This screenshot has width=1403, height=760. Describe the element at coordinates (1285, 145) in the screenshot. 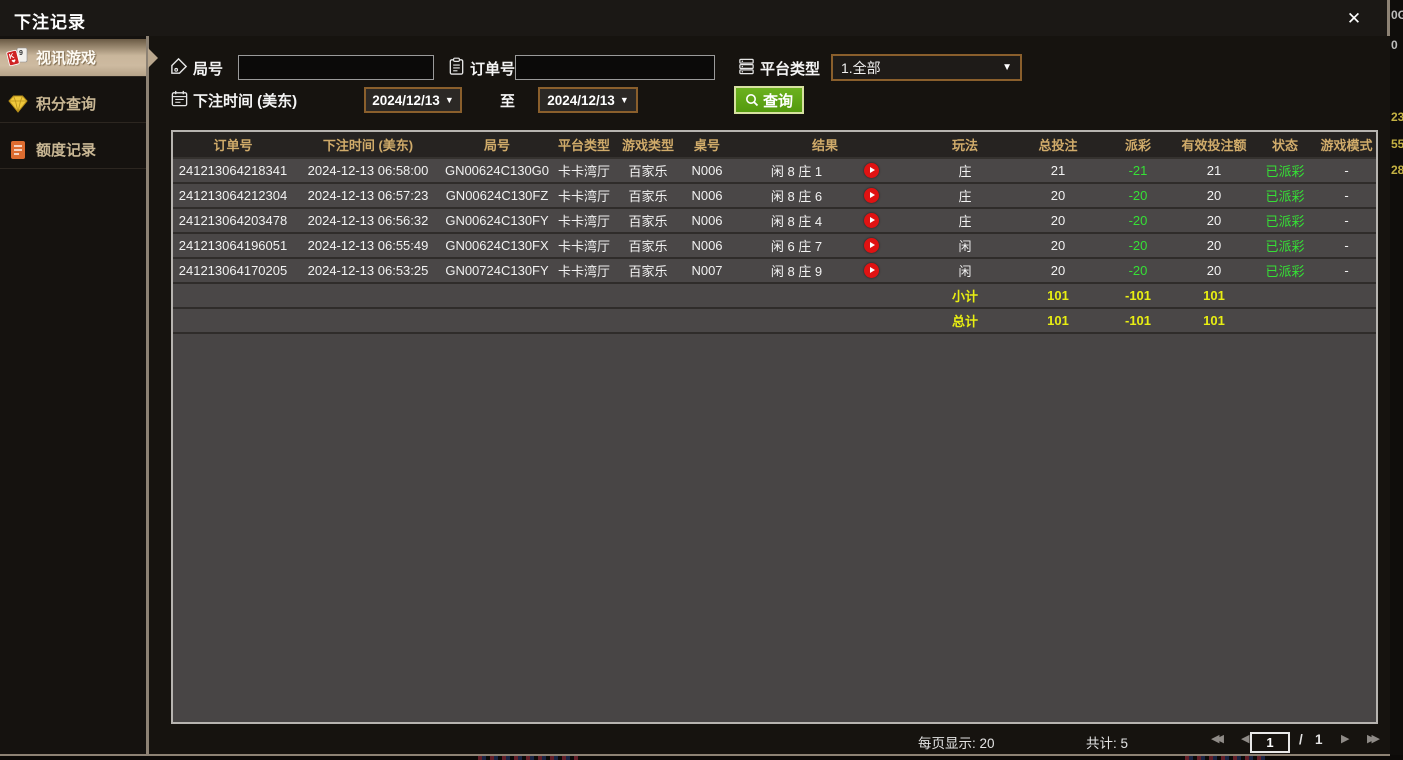

I see `column-header: 状态` at that location.